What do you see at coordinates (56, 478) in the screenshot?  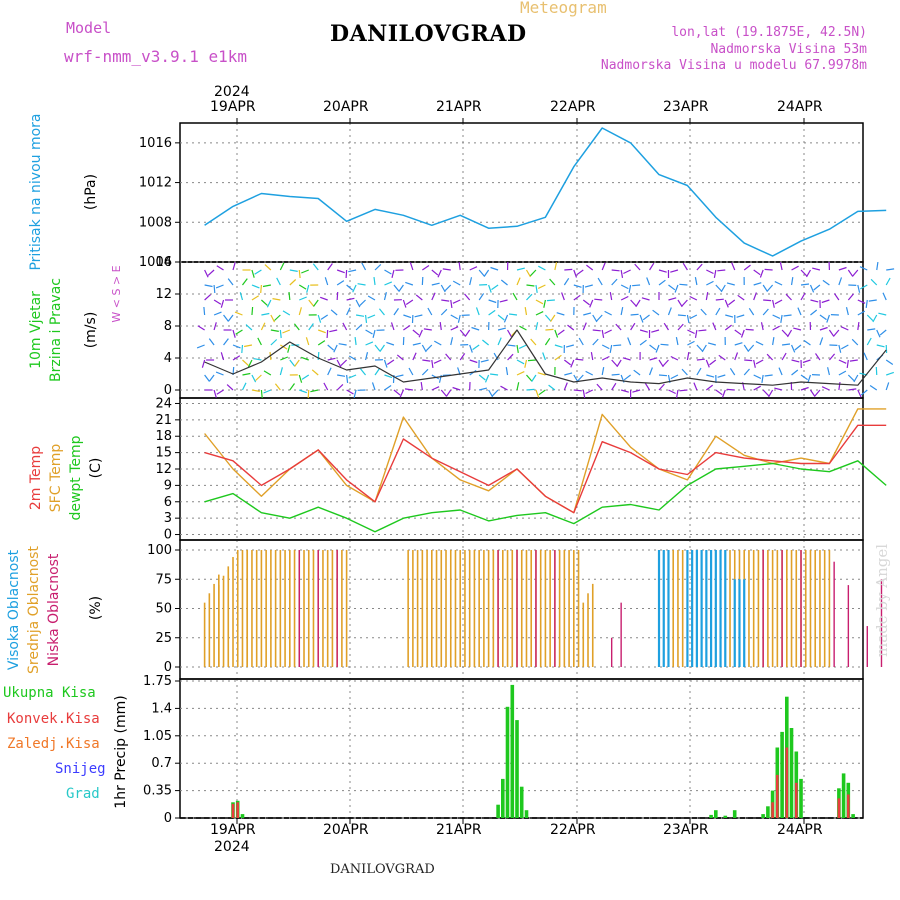 I see `temp-axis-title: SFC Temp` at bounding box center [56, 478].